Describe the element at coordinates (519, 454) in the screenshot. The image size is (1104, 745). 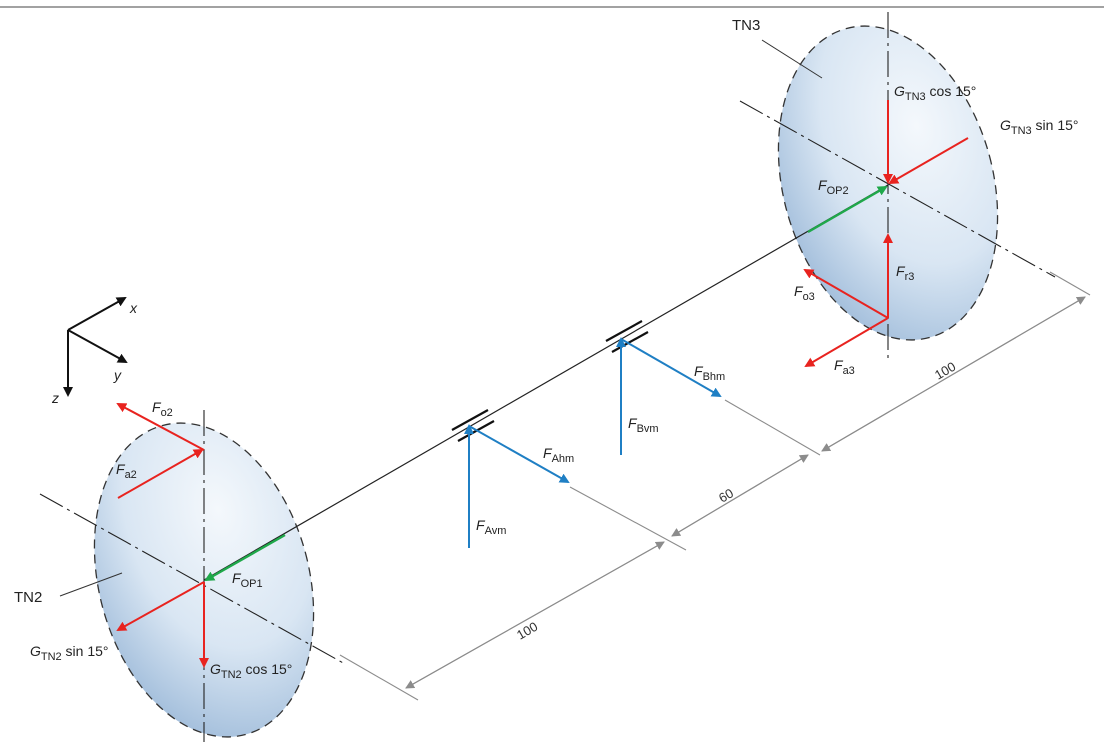
I see `force-arrow-fahm` at that location.